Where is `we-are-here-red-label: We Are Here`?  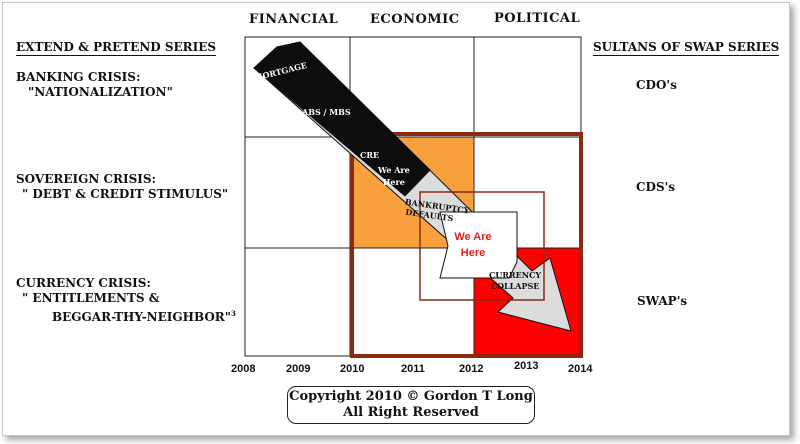 we-are-here-red-label: We Are Here is located at coordinates (473, 245).